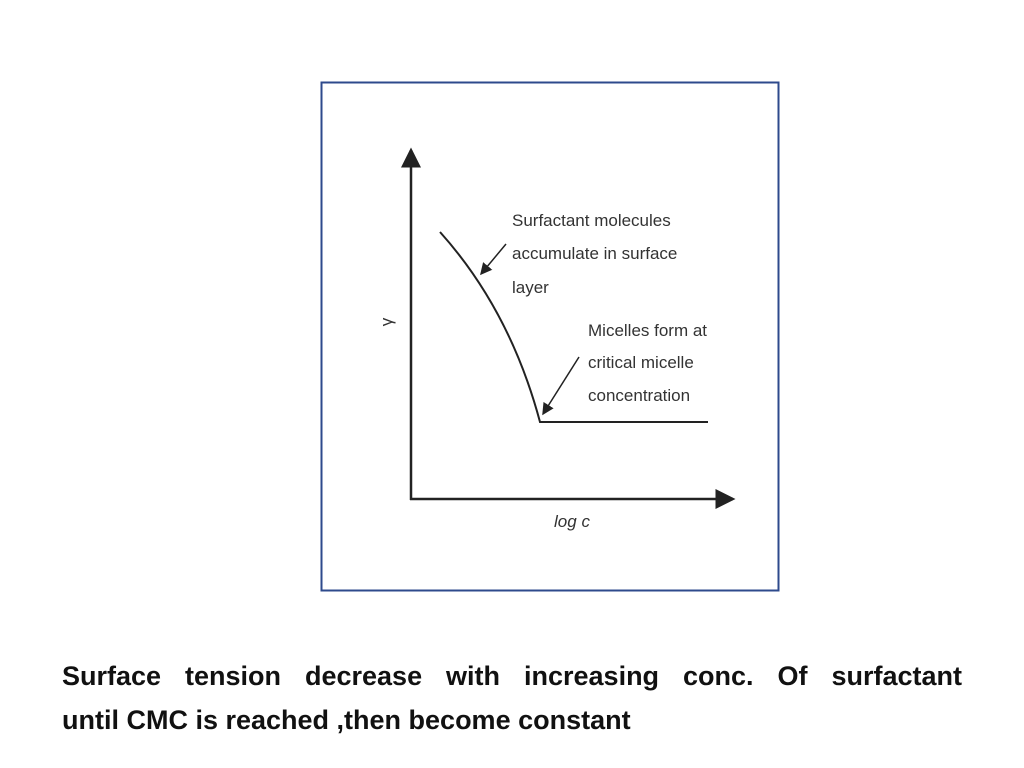 The width and height of the screenshot is (1024, 768). I want to click on x-axis-label: log c, so click(572, 521).